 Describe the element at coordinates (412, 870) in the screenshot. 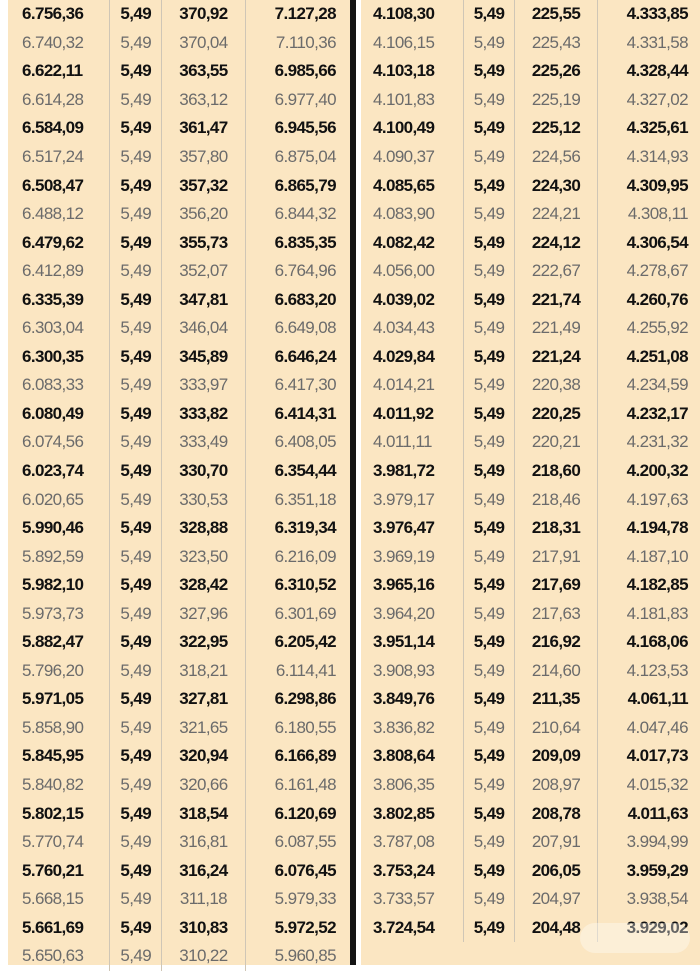

I see `right-cell-col0: 3.753,24` at that location.